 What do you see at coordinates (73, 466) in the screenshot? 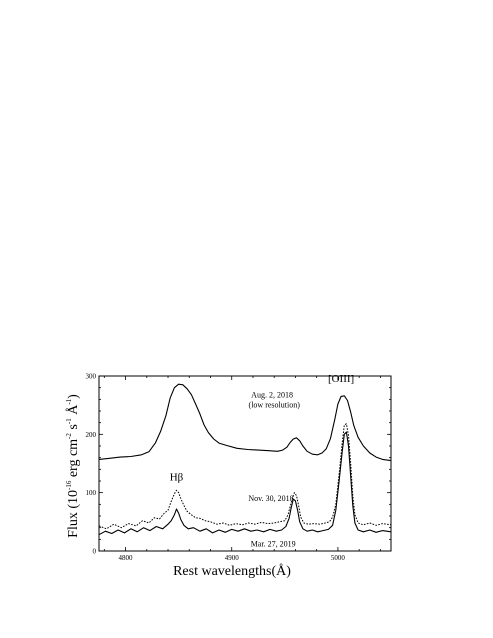
I see `y-axis-title: Flux (10-16 erg cm-2 s-1 Å-1)` at bounding box center [73, 466].